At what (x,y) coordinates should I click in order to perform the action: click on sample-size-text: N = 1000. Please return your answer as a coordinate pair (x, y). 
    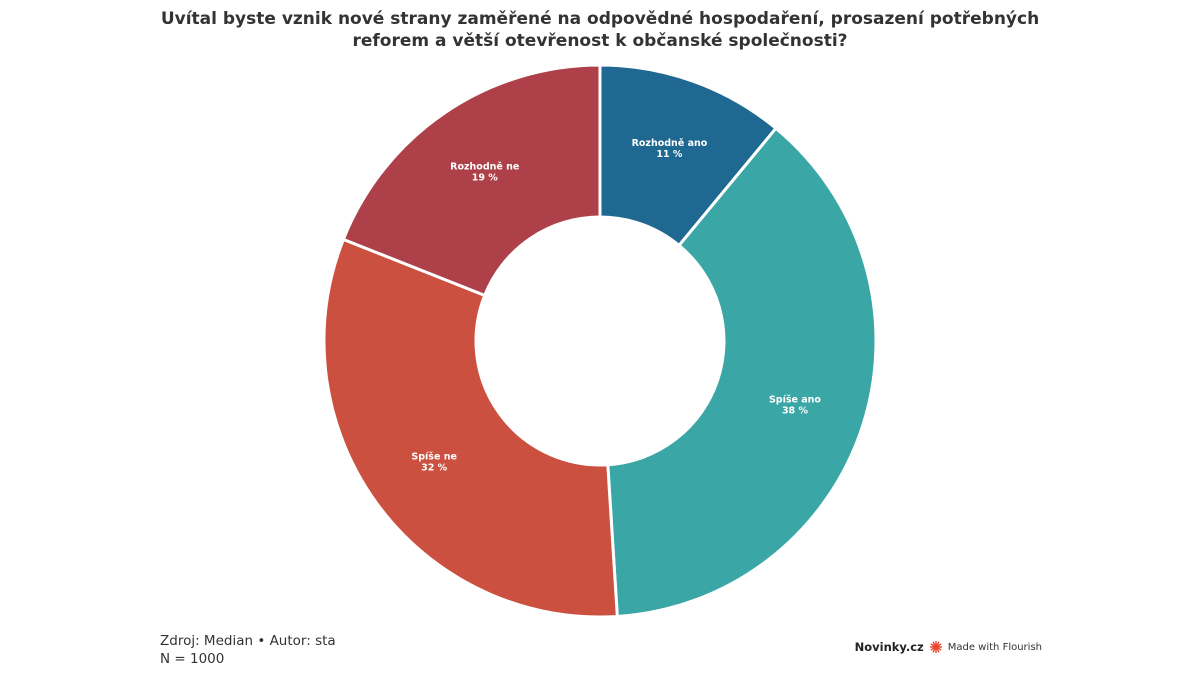
    Looking at the image, I should click on (192, 659).